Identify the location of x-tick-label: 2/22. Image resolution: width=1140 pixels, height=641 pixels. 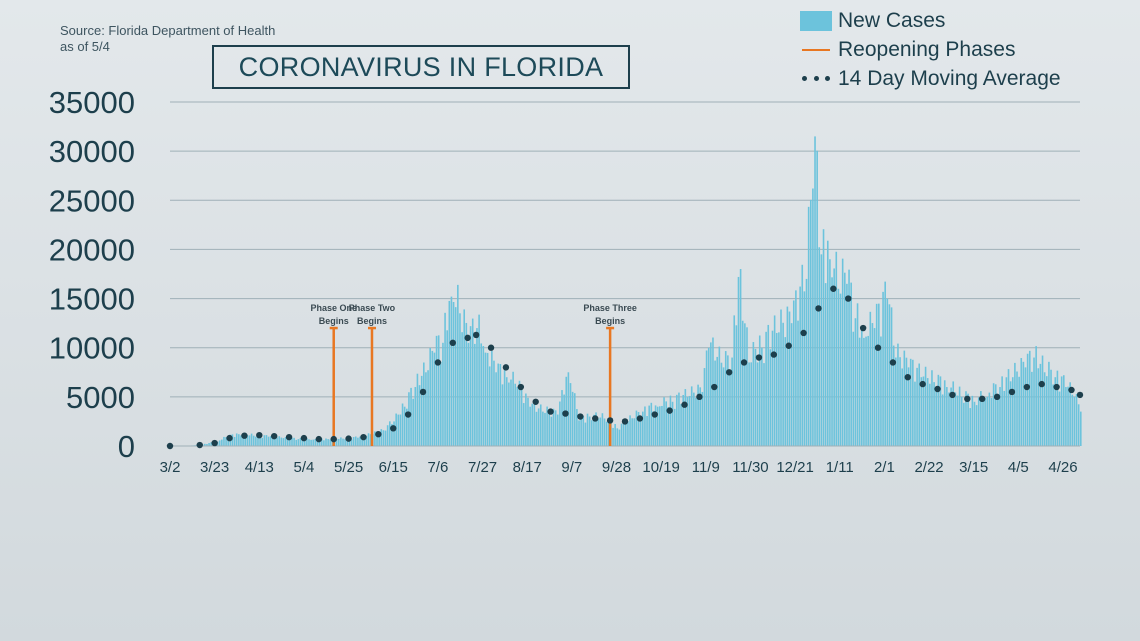
(928, 467).